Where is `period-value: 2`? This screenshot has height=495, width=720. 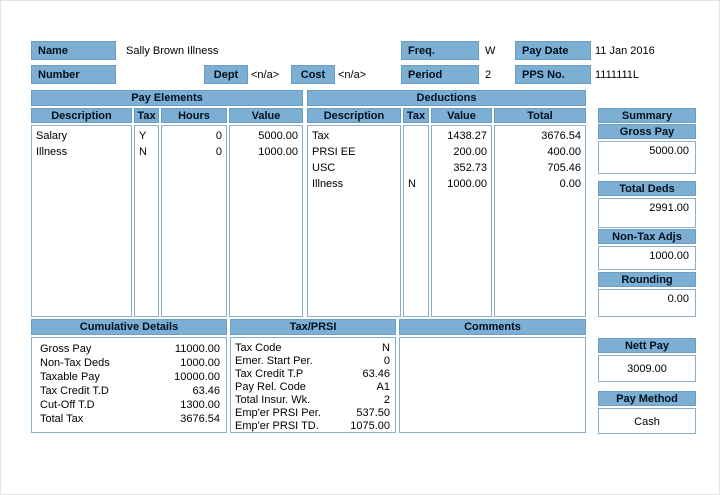 period-value: 2 is located at coordinates (488, 75).